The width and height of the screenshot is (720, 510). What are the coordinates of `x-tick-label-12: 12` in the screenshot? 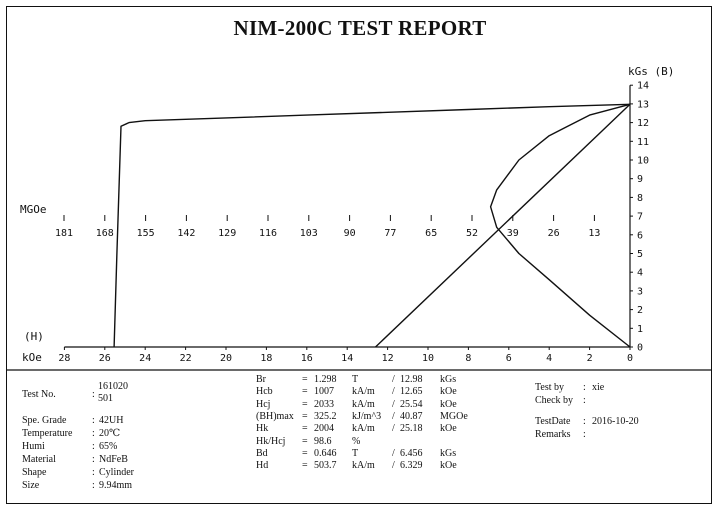 It's located at (388, 358).